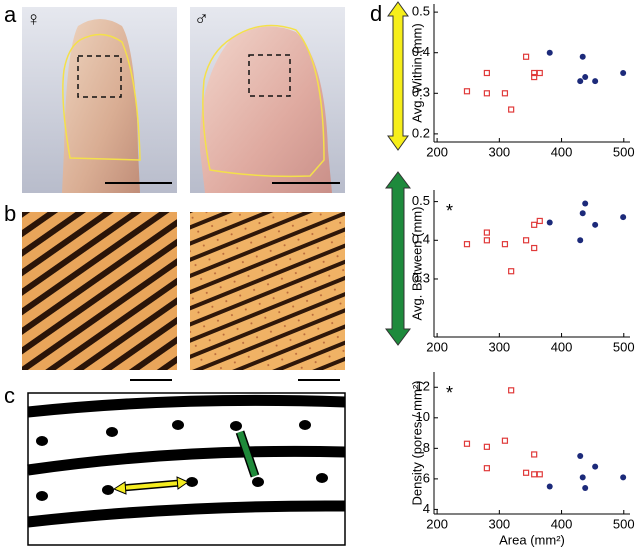  What do you see at coordinates (247, 454) in the screenshot?
I see `between-arrow` at bounding box center [247, 454].